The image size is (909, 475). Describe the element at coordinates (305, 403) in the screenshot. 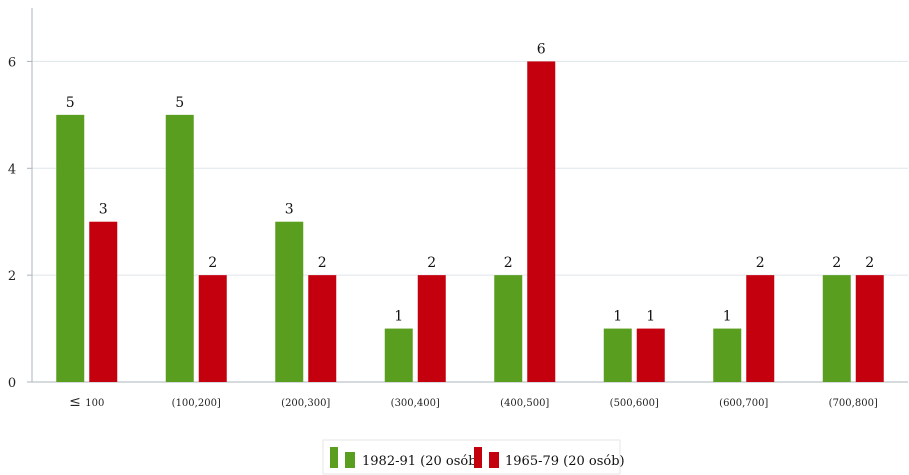

I see `x-tick-label: (200,300]` at that location.